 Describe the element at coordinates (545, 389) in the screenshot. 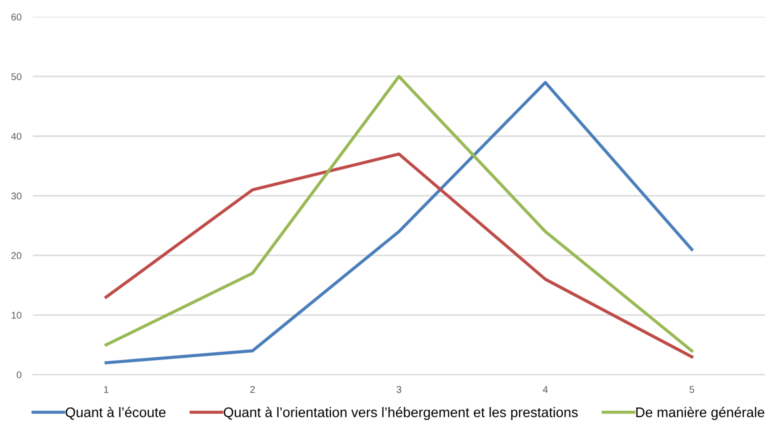

I see `x-tick-label: 4` at that location.